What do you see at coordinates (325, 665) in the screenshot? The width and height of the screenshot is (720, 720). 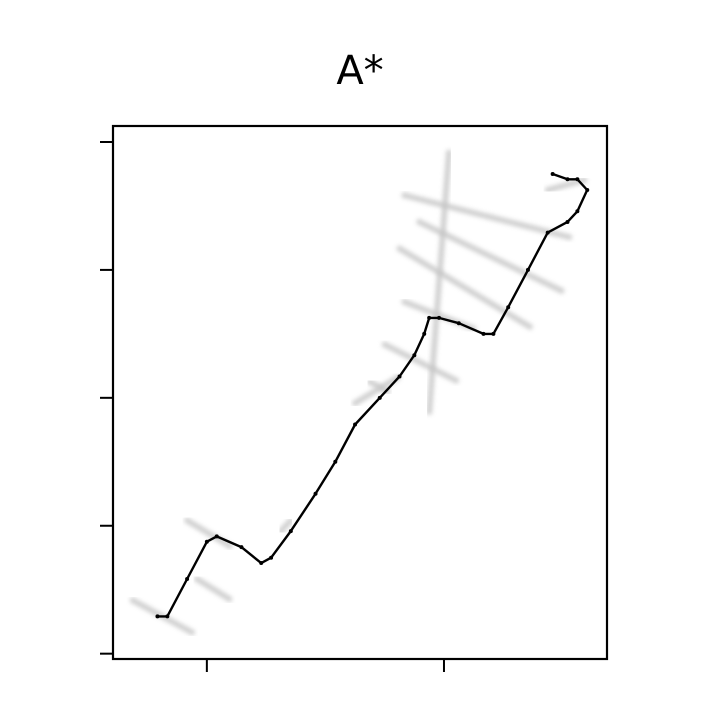 I see `x-axis-ticks` at bounding box center [325, 665].